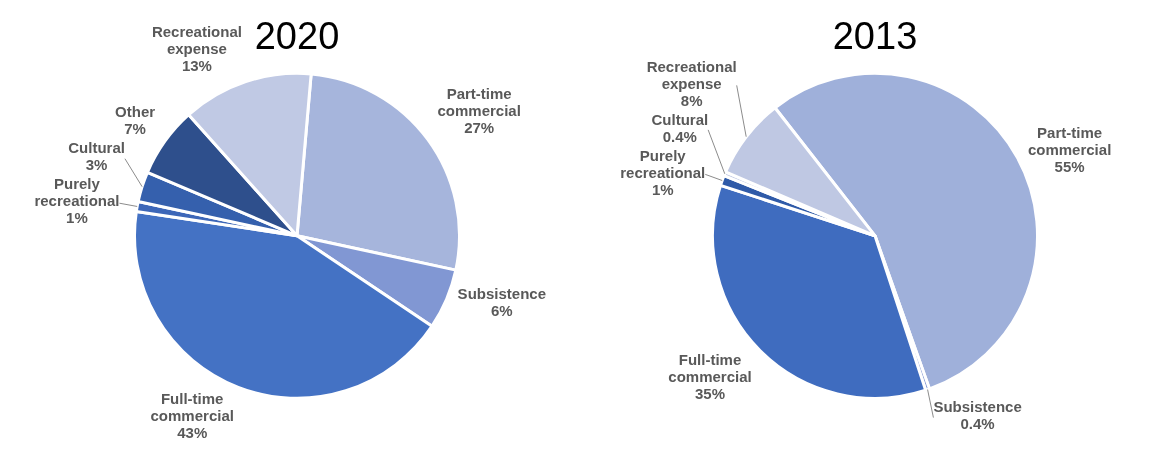  I want to click on data-label: 8%, so click(691, 100).